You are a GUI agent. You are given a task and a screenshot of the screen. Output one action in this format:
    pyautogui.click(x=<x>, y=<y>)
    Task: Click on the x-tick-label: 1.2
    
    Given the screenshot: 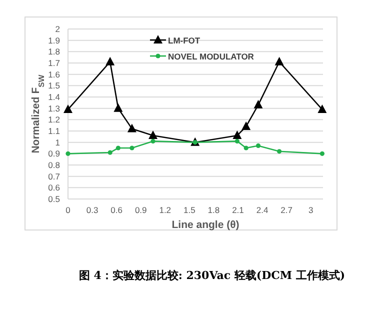 What is the action you would take?
    pyautogui.click(x=165, y=210)
    